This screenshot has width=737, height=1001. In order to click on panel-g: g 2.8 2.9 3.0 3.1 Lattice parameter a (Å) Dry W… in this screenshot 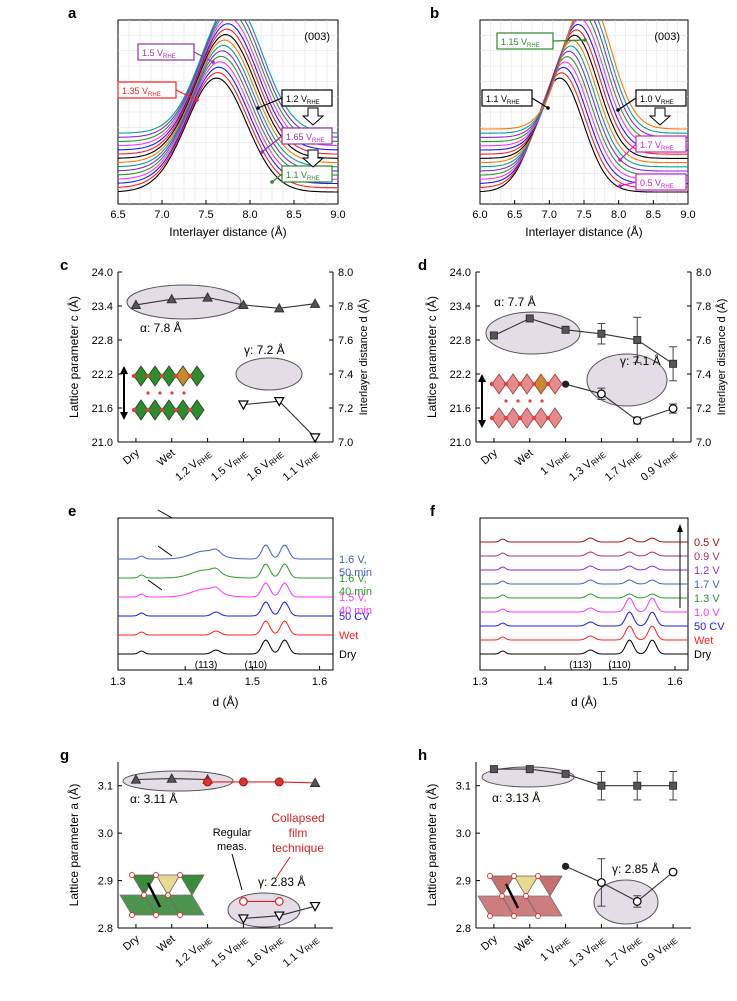, I will do `click(196, 858)`.